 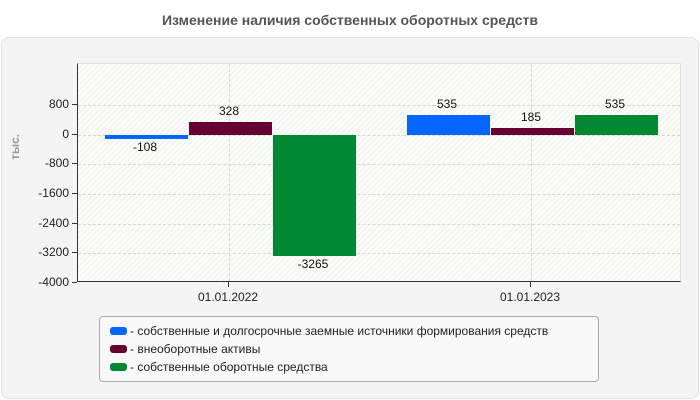 I want to click on y-tick-label: -4000, so click(x=53, y=282).